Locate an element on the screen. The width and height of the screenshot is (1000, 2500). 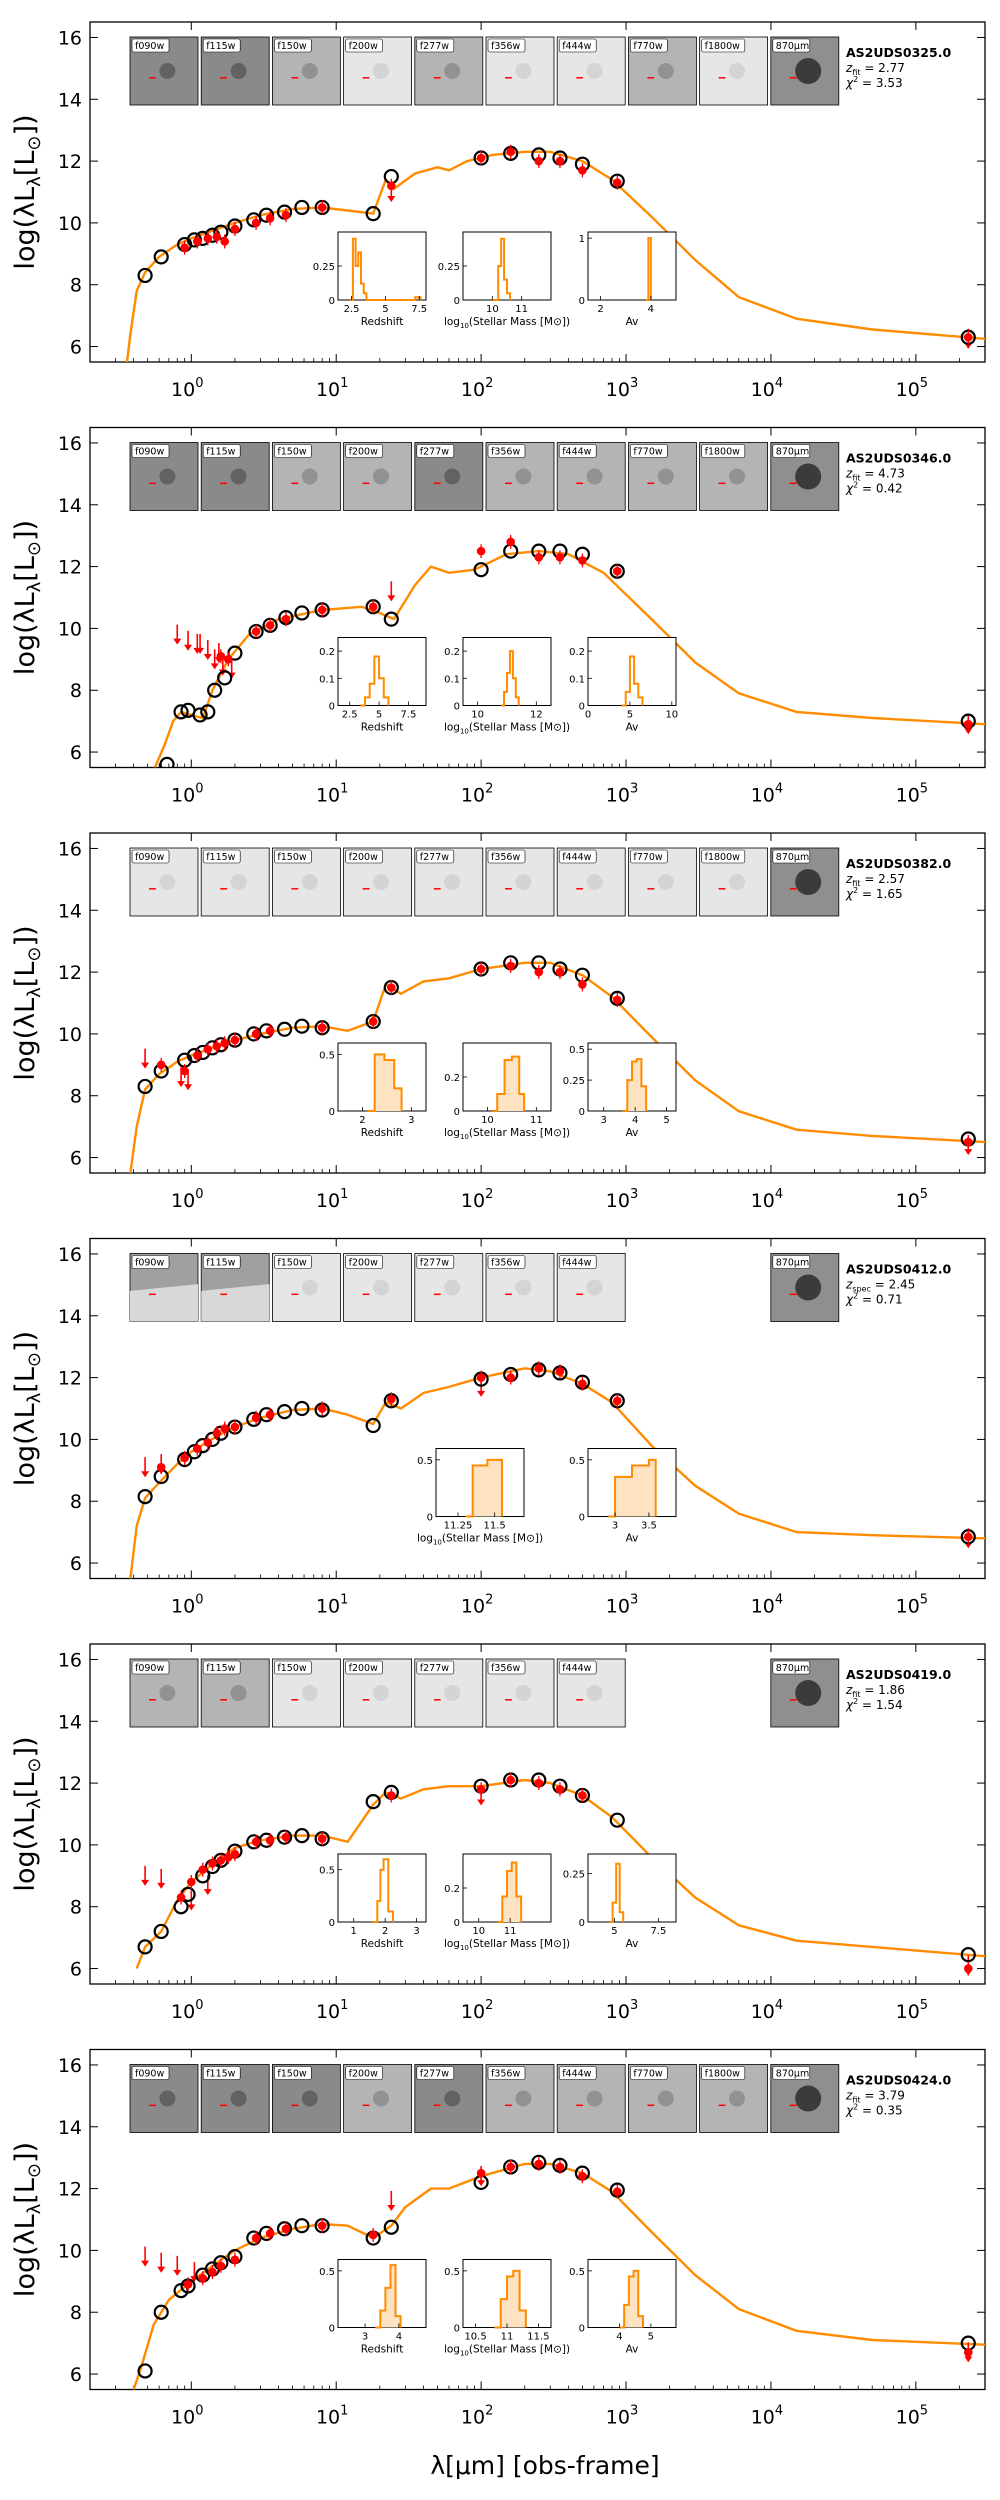
y-tick-label: 12 is located at coordinates (70, 162).